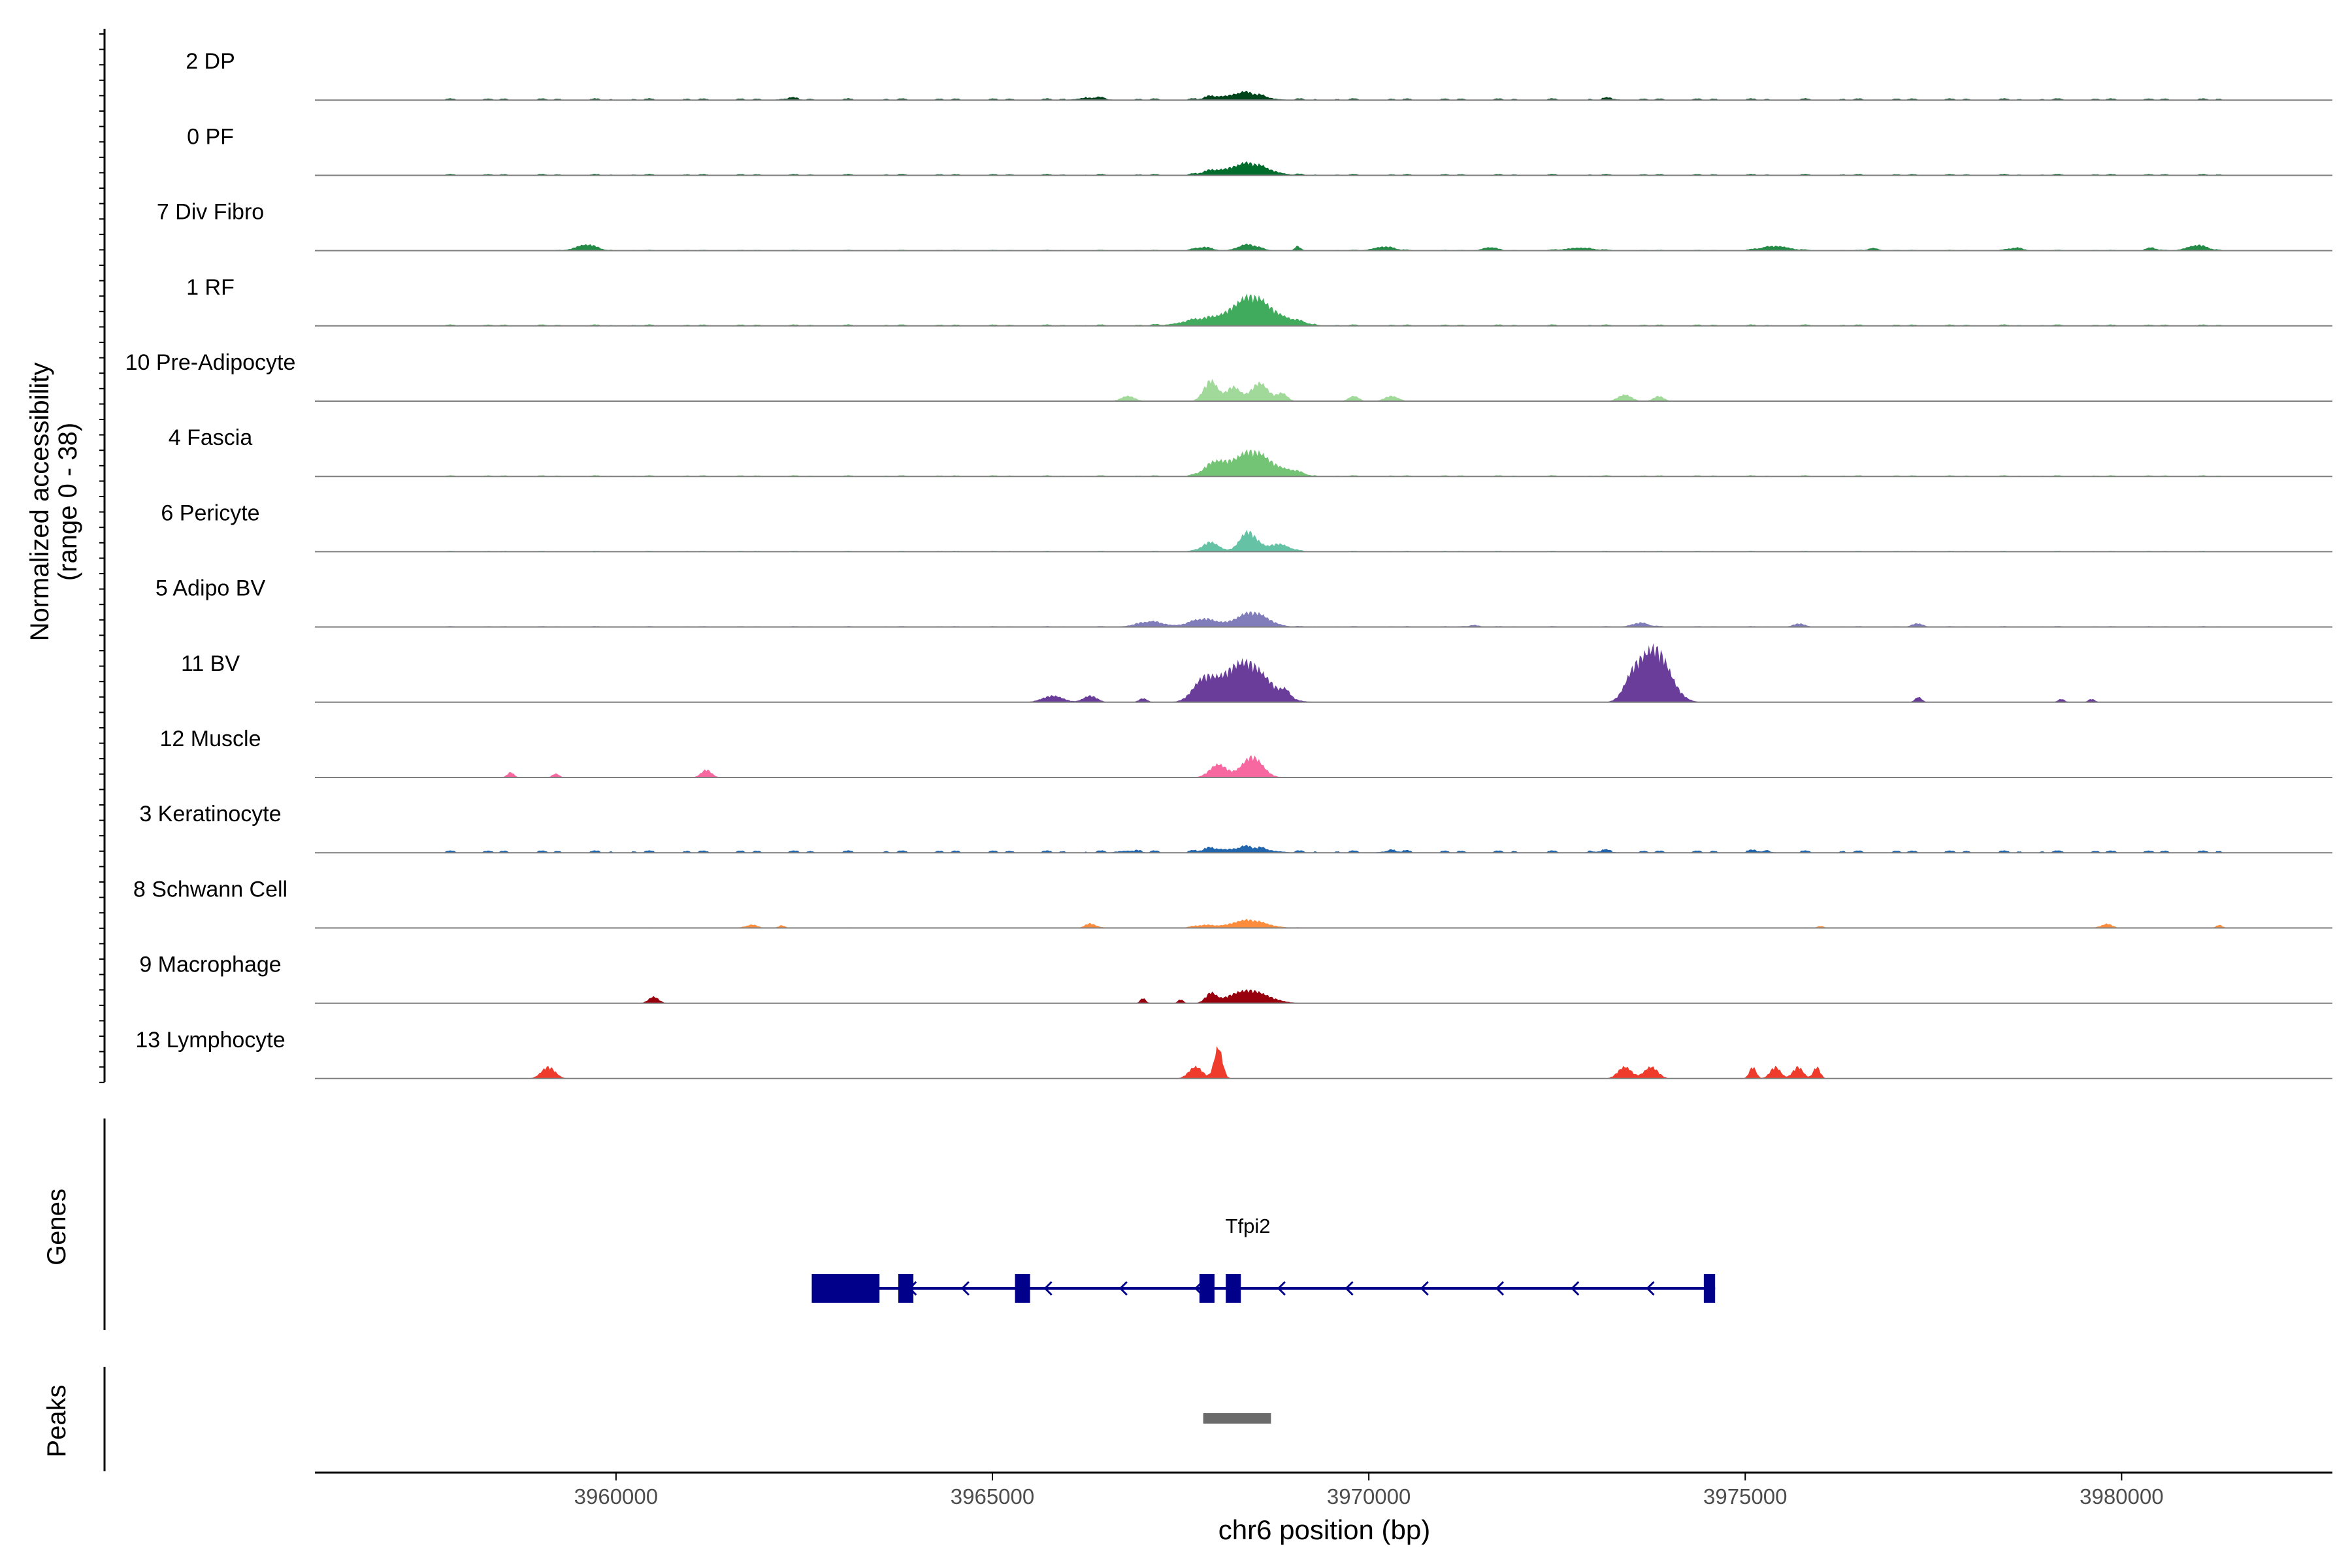 This screenshot has width=2352, height=1568. Describe the element at coordinates (1235, 978) in the screenshot. I see `track-9-macrophage: 9 Macrophage` at that location.